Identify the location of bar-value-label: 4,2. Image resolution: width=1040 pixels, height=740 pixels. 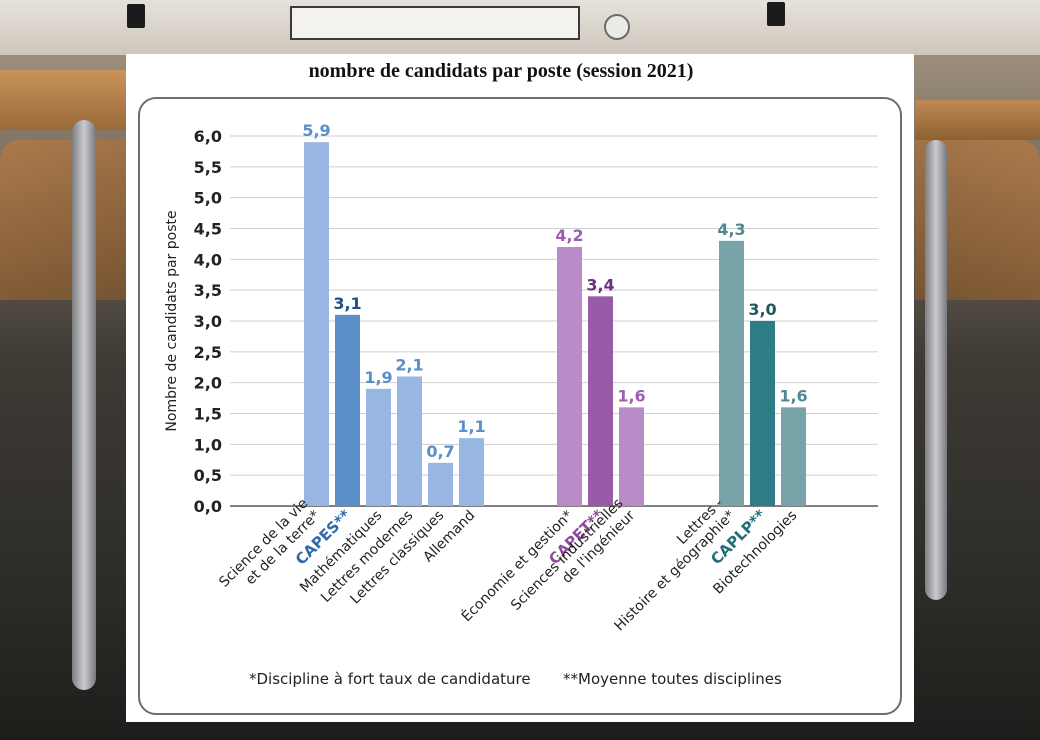
(569, 235).